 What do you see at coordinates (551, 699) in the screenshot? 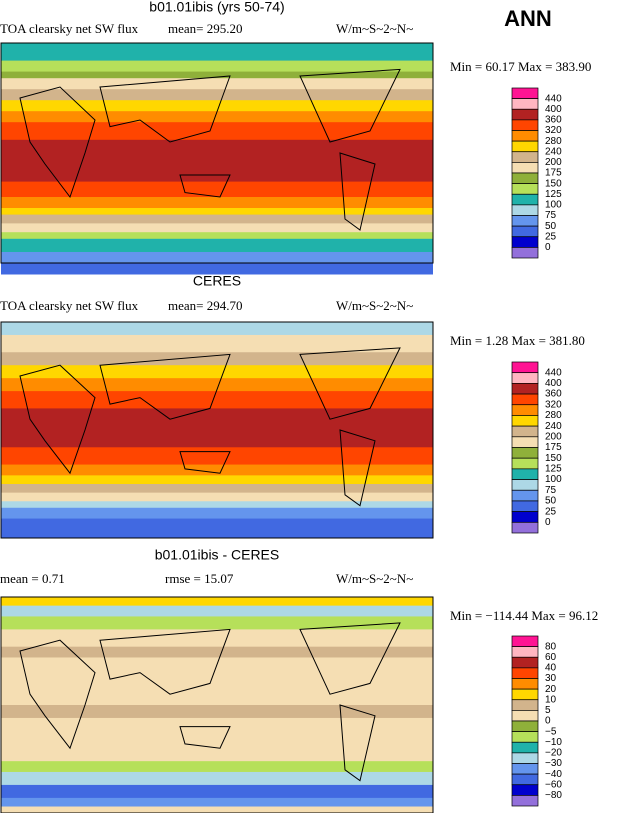
I see `colorbar-label: 10` at bounding box center [551, 699].